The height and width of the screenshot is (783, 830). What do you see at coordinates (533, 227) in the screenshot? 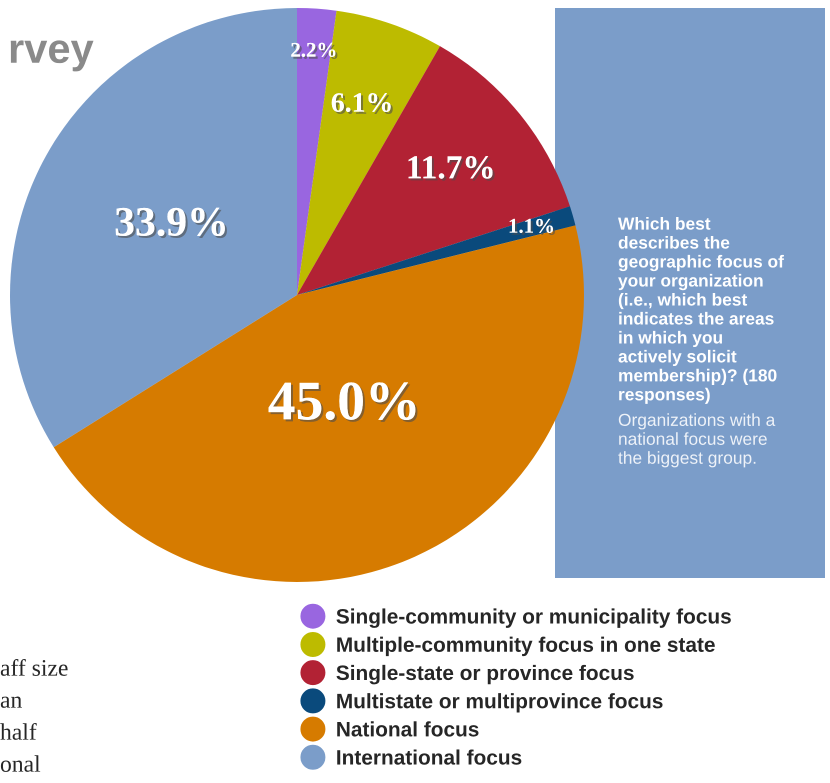
I see `data-label: 1.1%` at bounding box center [533, 227].